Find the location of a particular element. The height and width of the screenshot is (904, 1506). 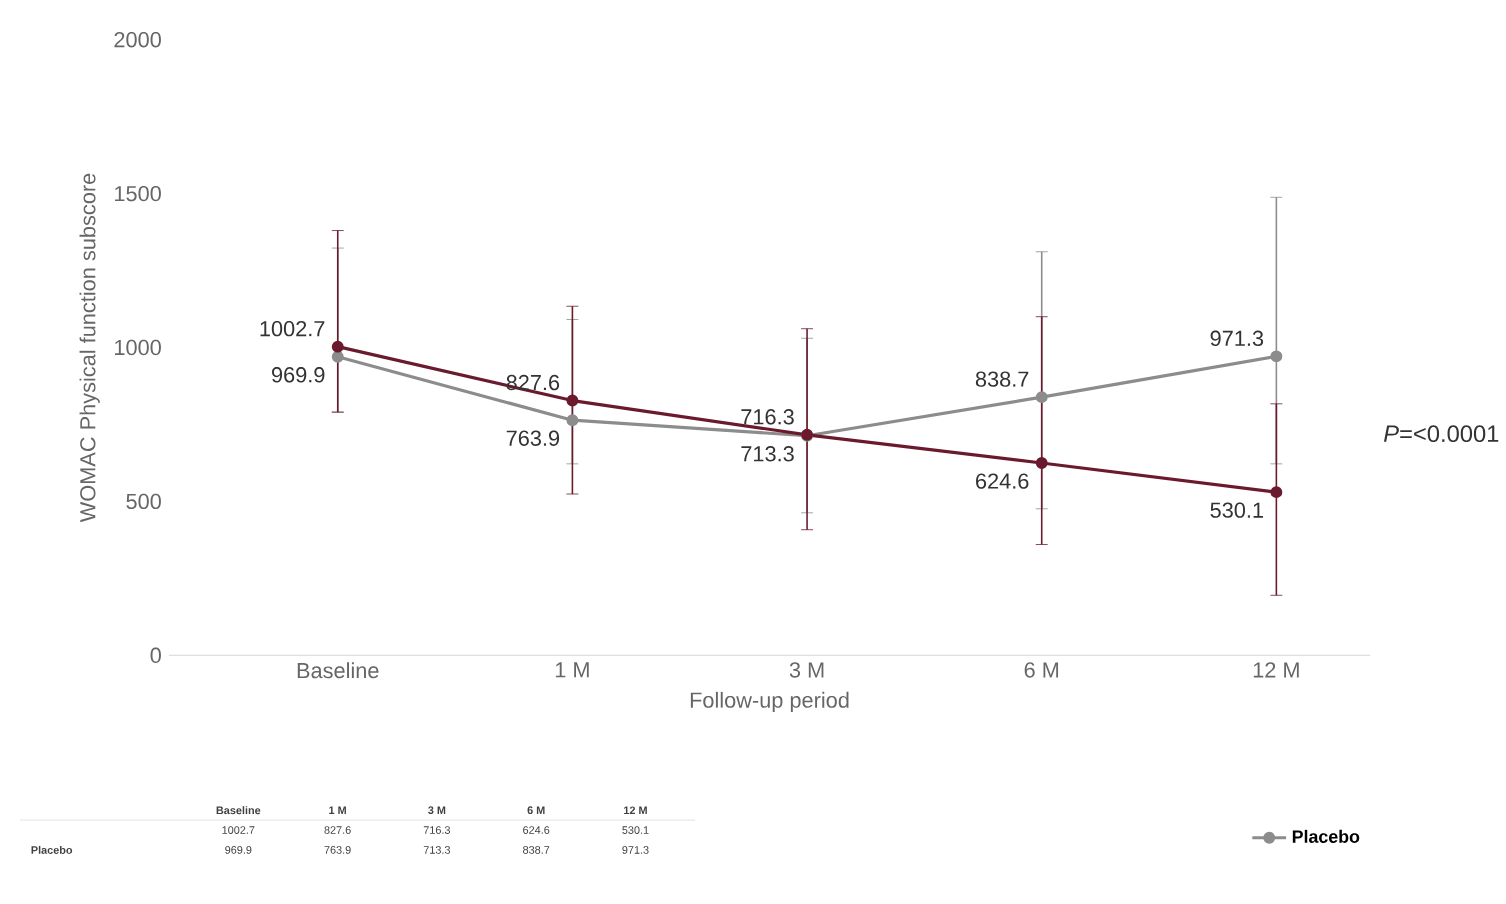

data-label: 713.3 is located at coordinates (767, 454).